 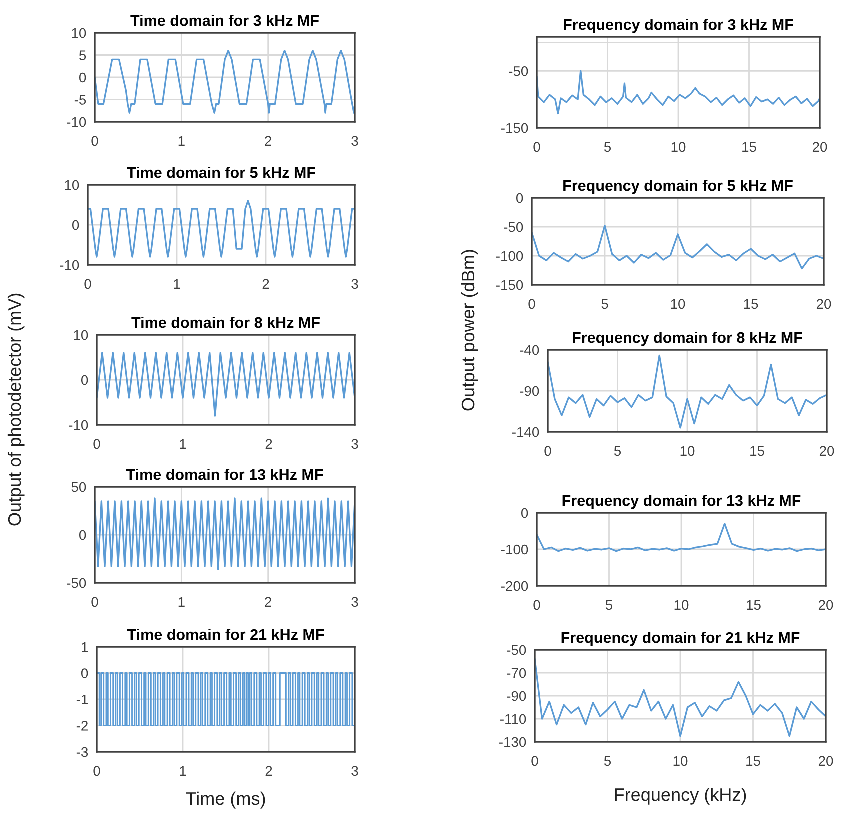 I want to click on y-axis-title: Output power (dBm), so click(x=469, y=330).